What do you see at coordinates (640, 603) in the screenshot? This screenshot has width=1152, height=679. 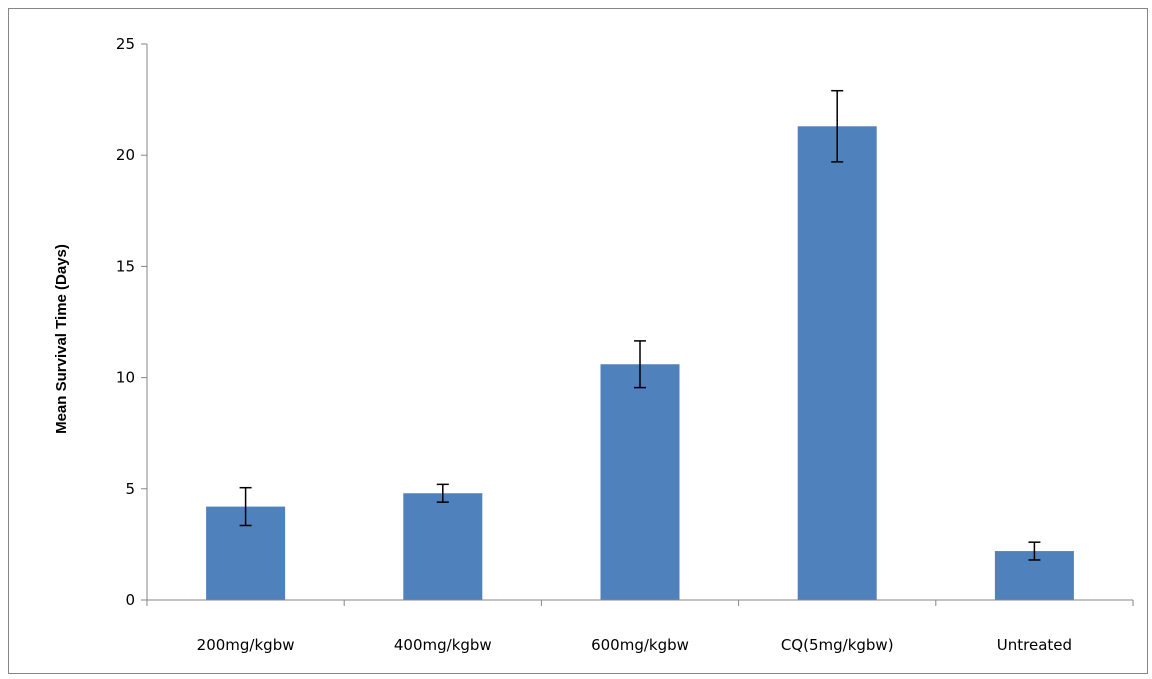 I see `x-axis-ticks` at bounding box center [640, 603].